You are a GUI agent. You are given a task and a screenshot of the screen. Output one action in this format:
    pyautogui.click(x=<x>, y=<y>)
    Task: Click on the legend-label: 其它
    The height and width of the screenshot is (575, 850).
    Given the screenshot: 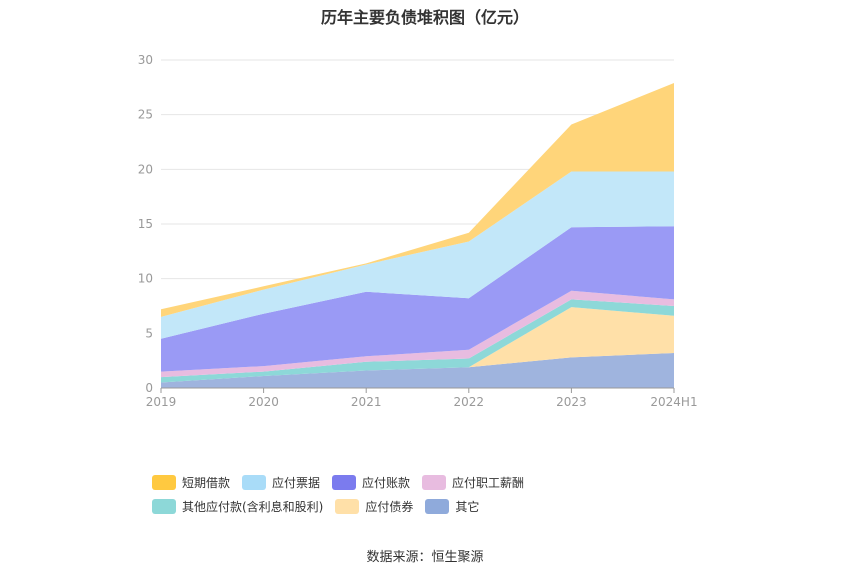 What is the action you would take?
    pyautogui.click(x=467, y=506)
    